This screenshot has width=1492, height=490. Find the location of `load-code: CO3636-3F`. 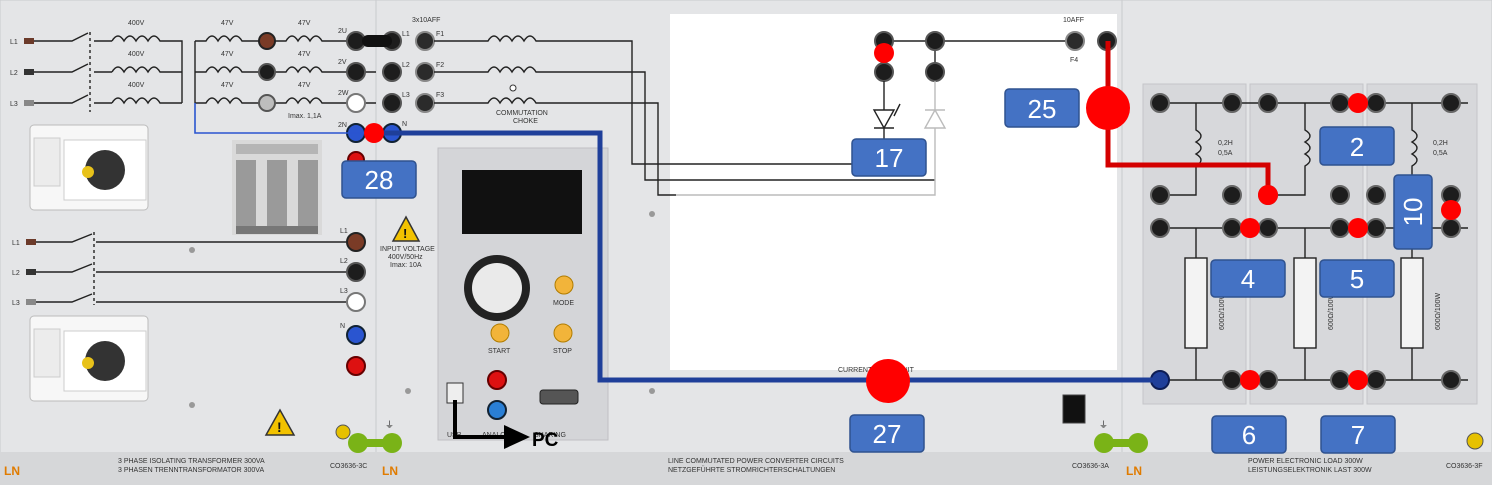

load-code: CO3636-3F is located at coordinates (1464, 466).